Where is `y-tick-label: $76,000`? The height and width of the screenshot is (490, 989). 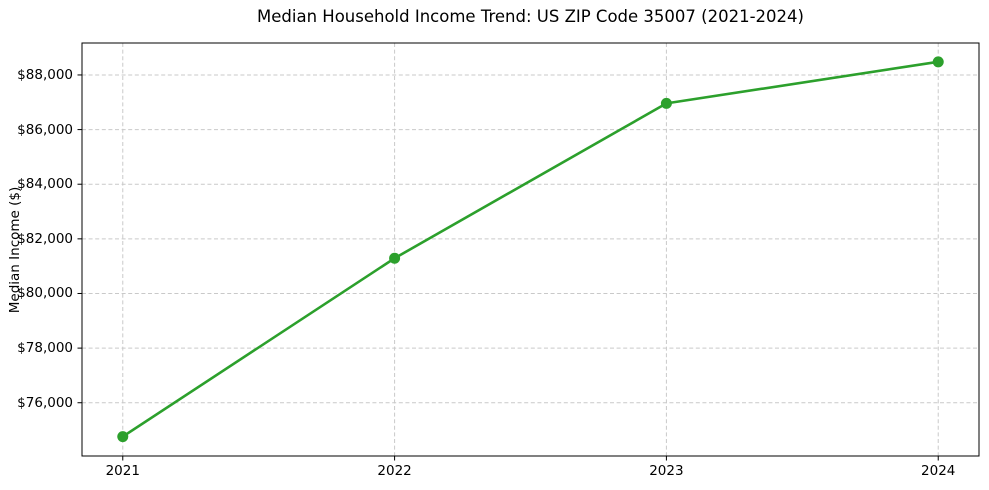 y-tick-label: $76,000 is located at coordinates (45, 402).